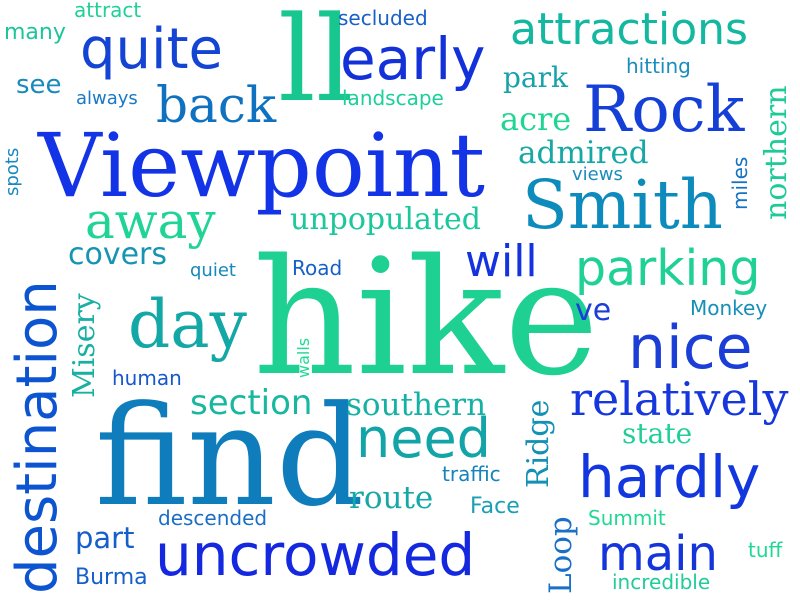 The image size is (800, 600). What do you see at coordinates (147, 378) in the screenshot?
I see `word-human: human` at bounding box center [147, 378].